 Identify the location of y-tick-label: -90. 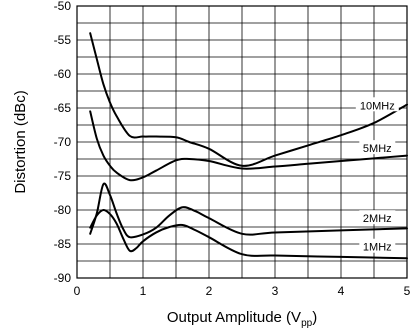
(63, 278).